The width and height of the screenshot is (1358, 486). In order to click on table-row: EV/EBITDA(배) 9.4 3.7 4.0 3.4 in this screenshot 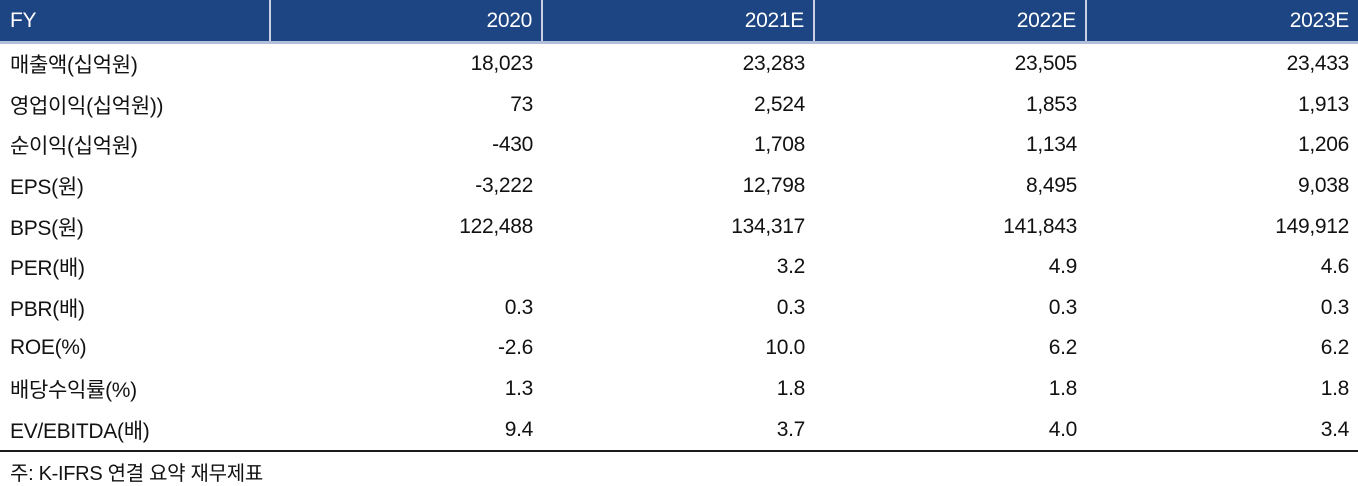, I will do `click(679, 430)`.